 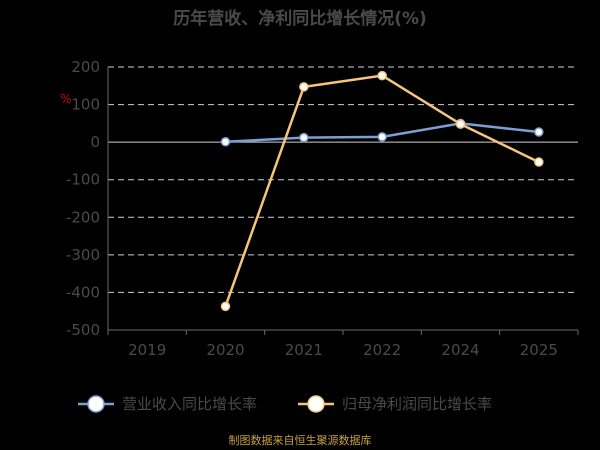 What do you see at coordinates (83, 292) in the screenshot?
I see `y-tick-label: -400` at bounding box center [83, 292].